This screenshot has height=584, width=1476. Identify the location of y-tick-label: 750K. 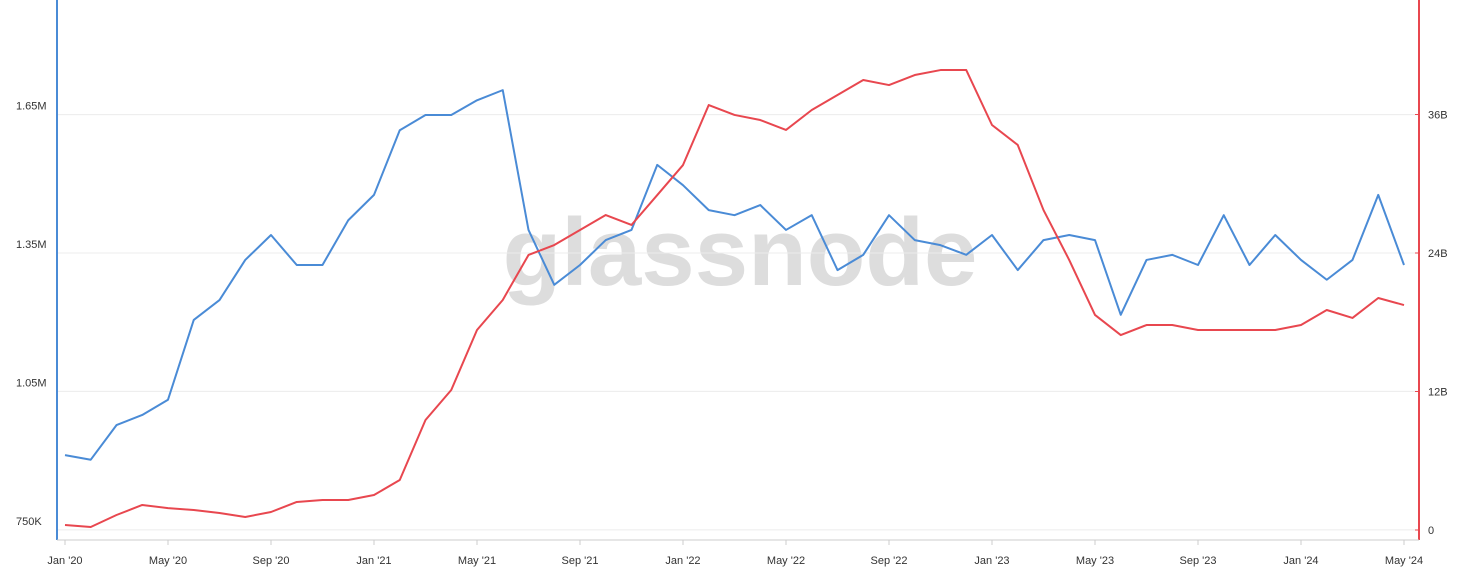
(29, 522).